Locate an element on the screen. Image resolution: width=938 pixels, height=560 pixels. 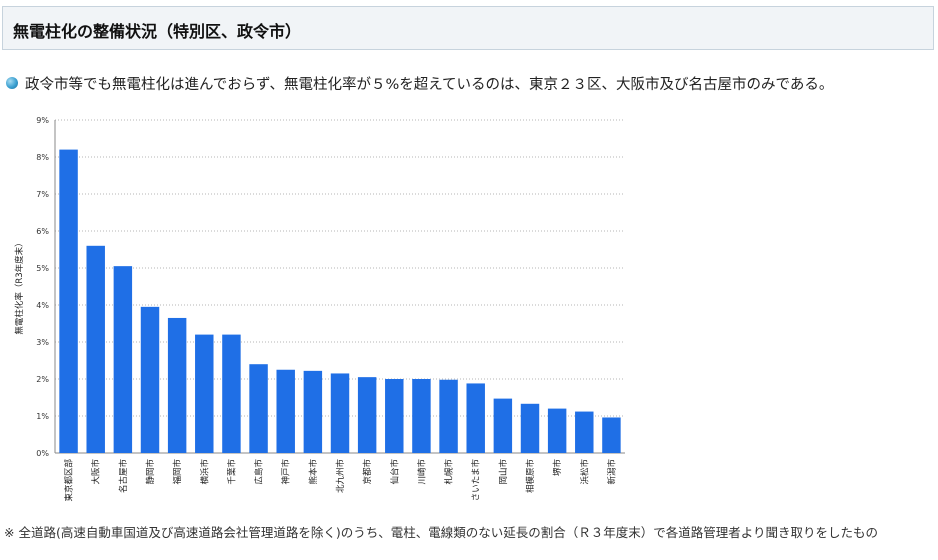
x-category-label: 神戸市 is located at coordinates (286, 472).